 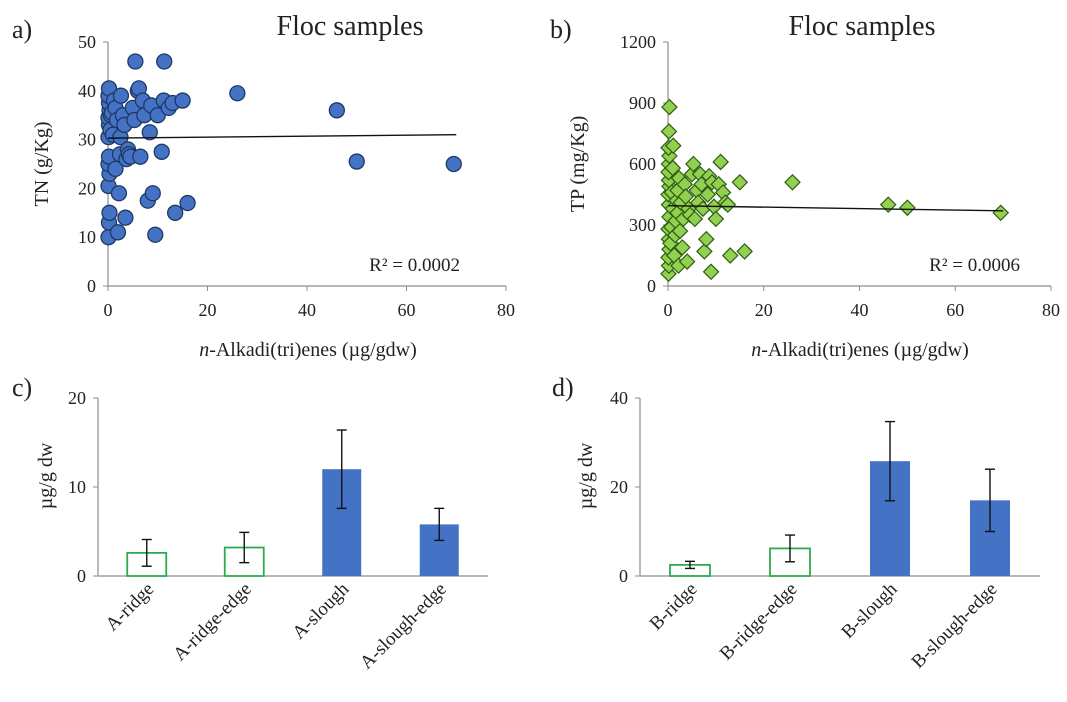 What do you see at coordinates (403, 626) in the screenshot?
I see `x-category-label: A-slough-edge` at bounding box center [403, 626].